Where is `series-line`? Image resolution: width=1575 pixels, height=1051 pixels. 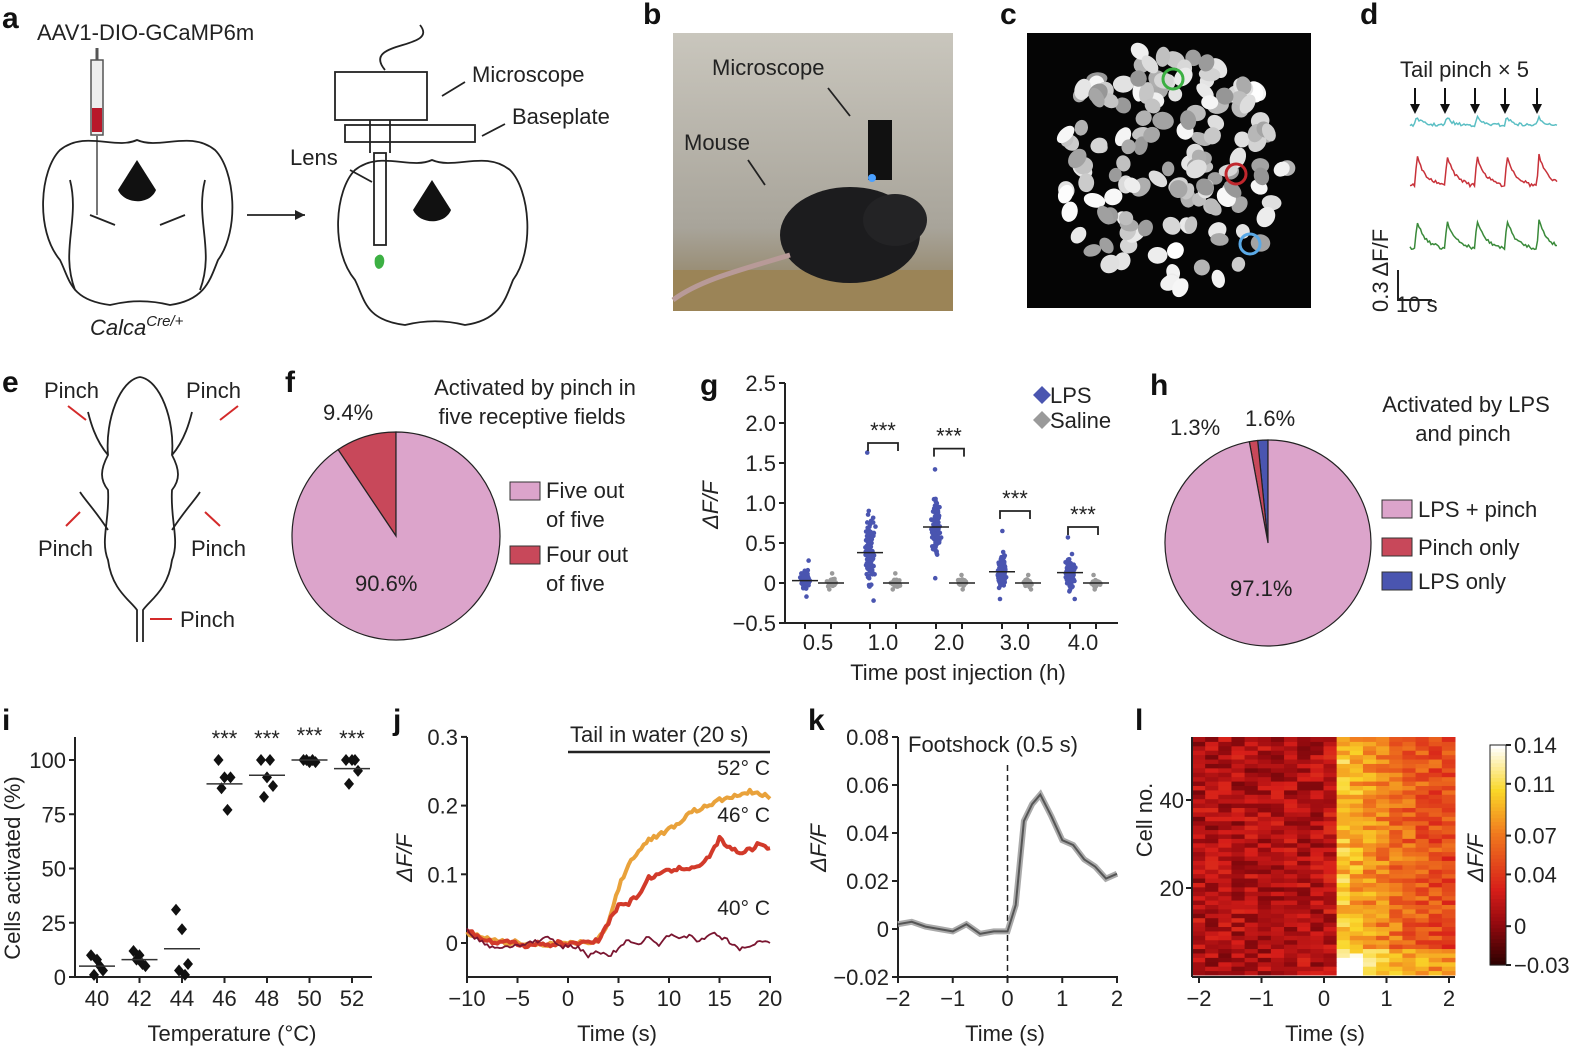
series-line is located at coordinates (1007, 863).